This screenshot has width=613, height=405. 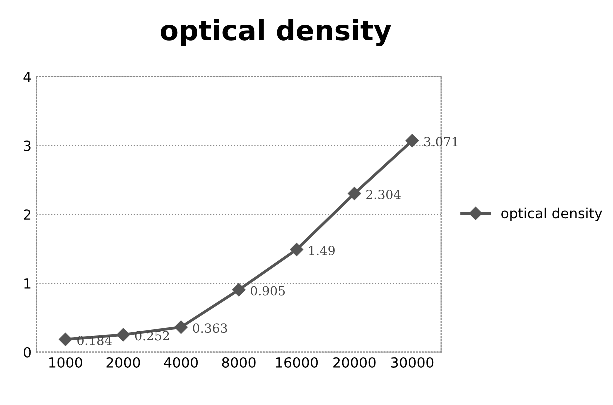 I want to click on x-tick-label: 20000, so click(x=355, y=362).